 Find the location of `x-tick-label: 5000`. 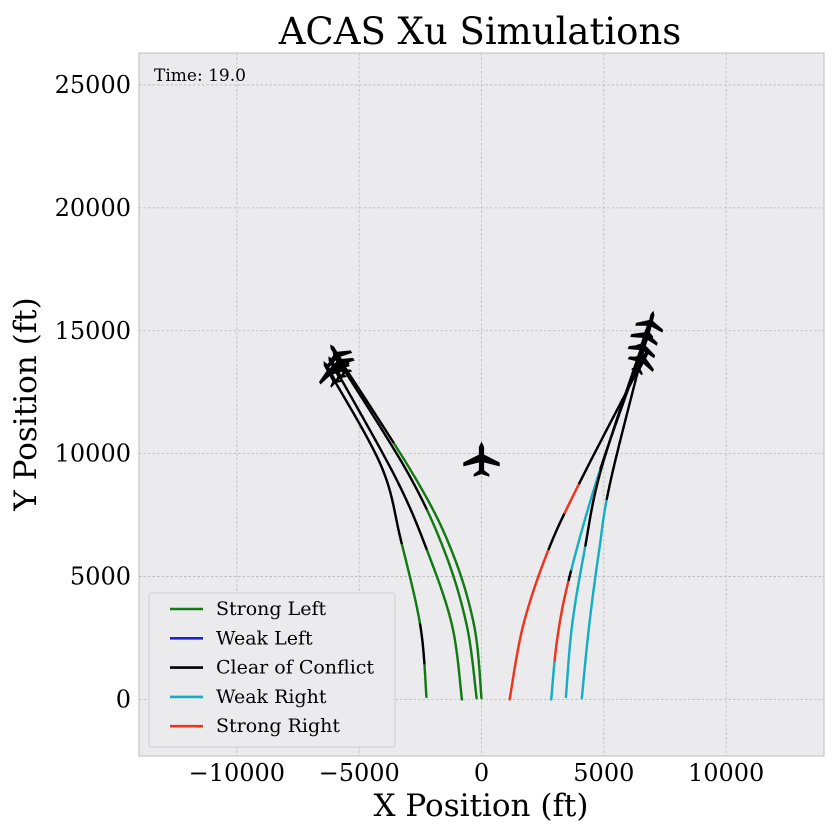

x-tick-label: 5000 is located at coordinates (603, 773).